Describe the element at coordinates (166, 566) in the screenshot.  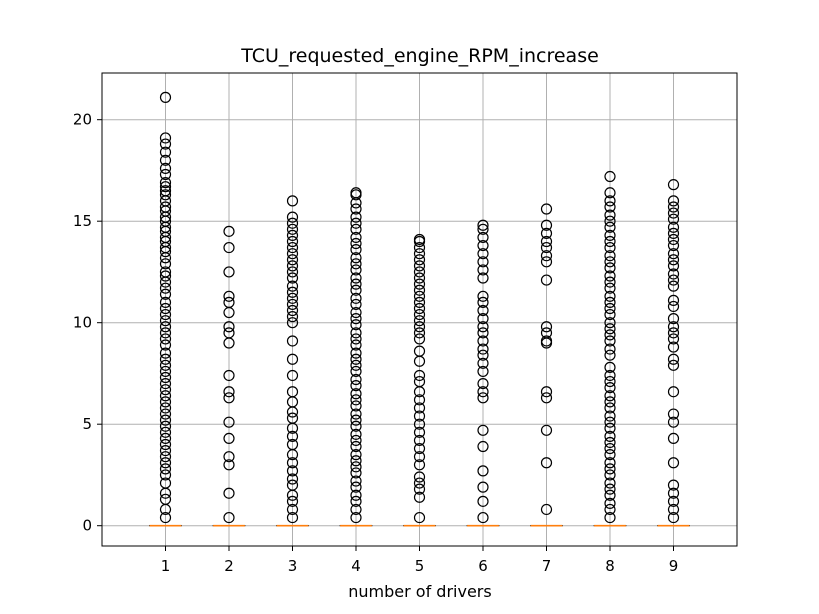
I see `x-tick-label: 1` at that location.